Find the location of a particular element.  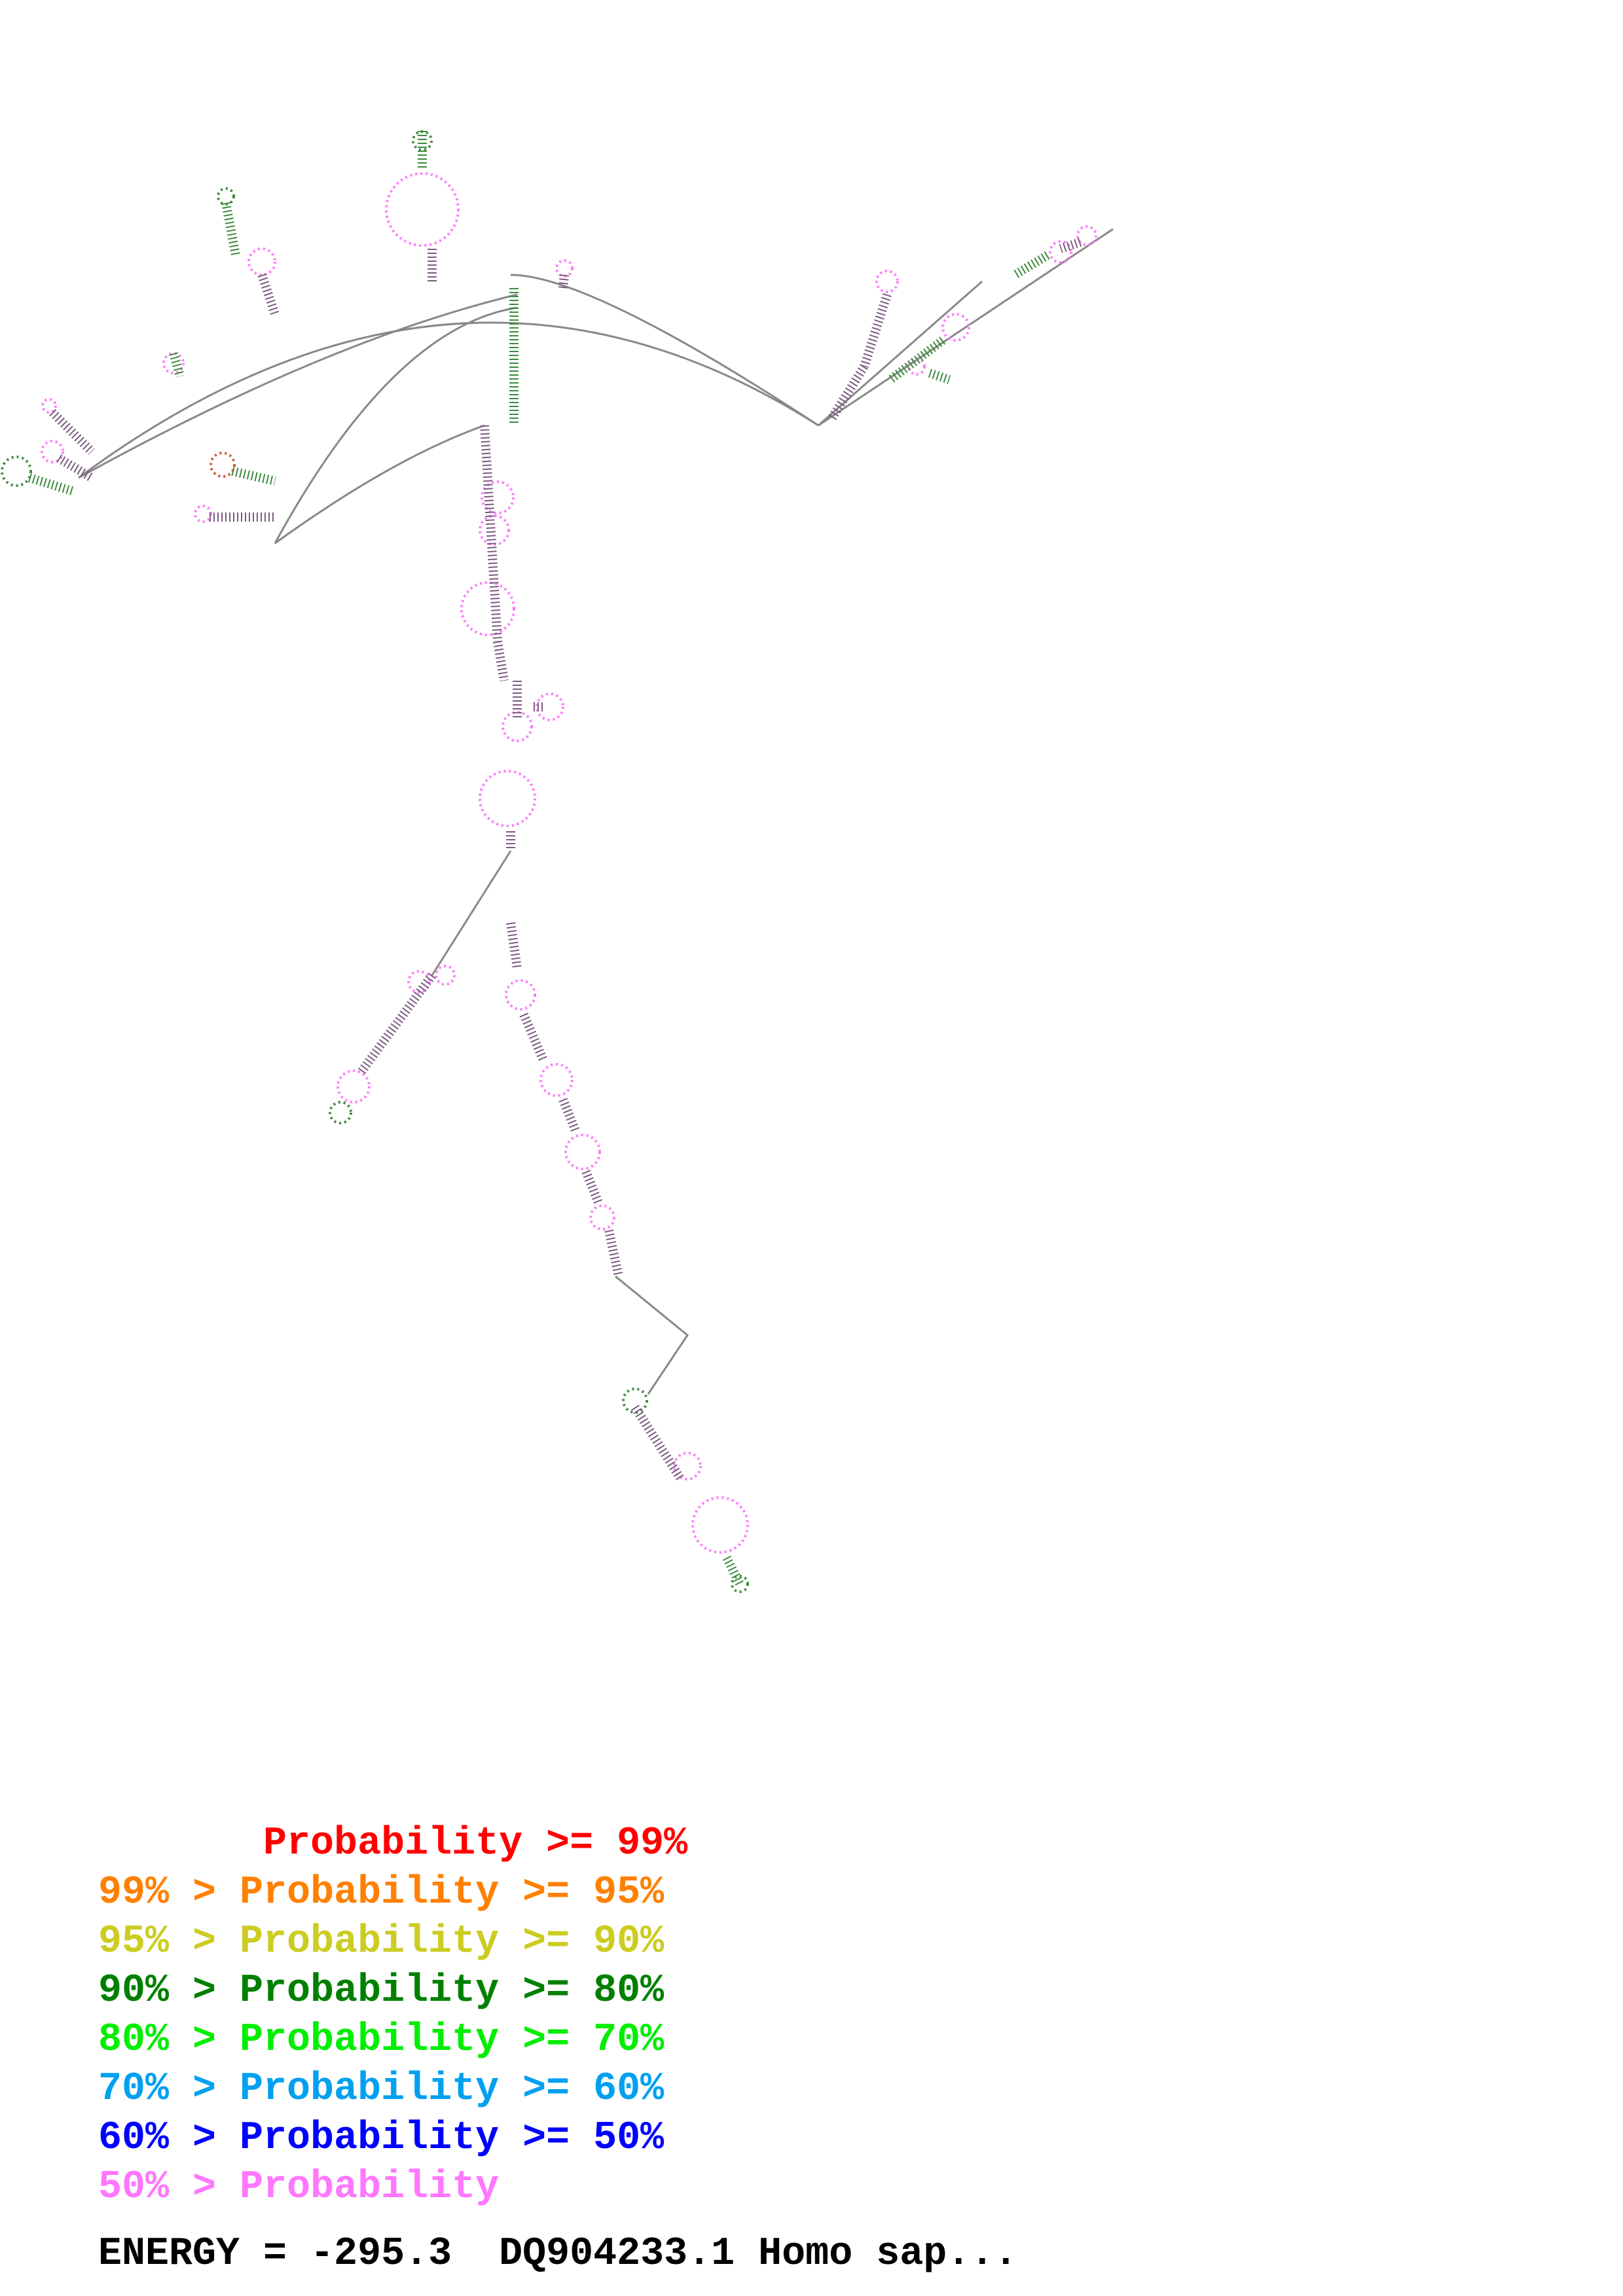

legend-item: 95% > Probability >= 90% is located at coordinates (381, 1942).